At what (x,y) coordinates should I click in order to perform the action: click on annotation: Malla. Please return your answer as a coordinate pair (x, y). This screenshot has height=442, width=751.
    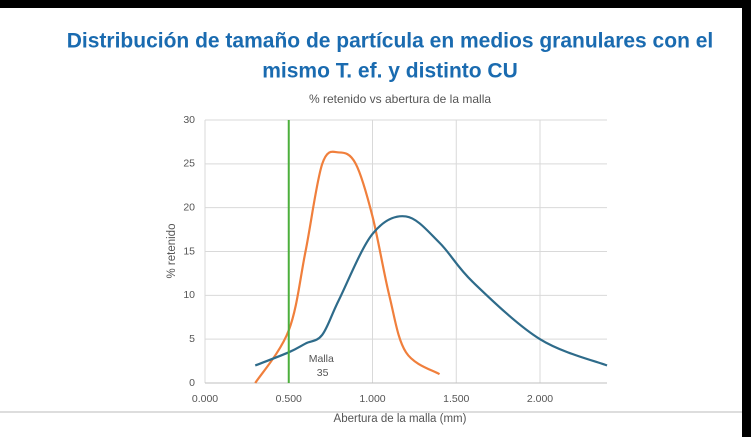
    Looking at the image, I should click on (321, 359).